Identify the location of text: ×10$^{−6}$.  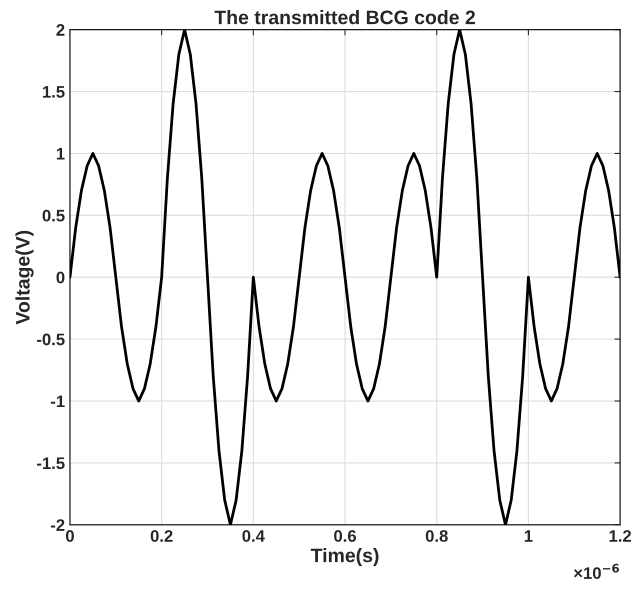
(596, 571).